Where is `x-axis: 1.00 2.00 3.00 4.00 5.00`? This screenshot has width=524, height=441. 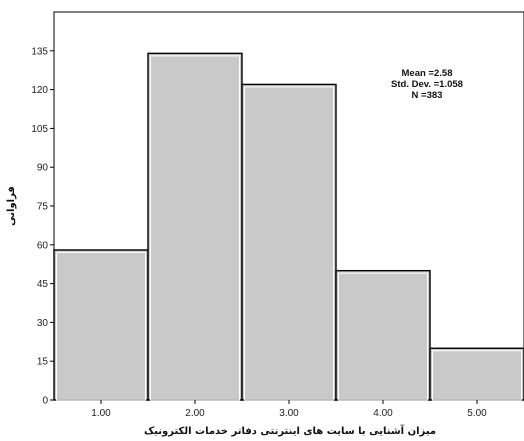
x-axis: 1.00 2.00 3.00 4.00 5.00 is located at coordinates (289, 409).